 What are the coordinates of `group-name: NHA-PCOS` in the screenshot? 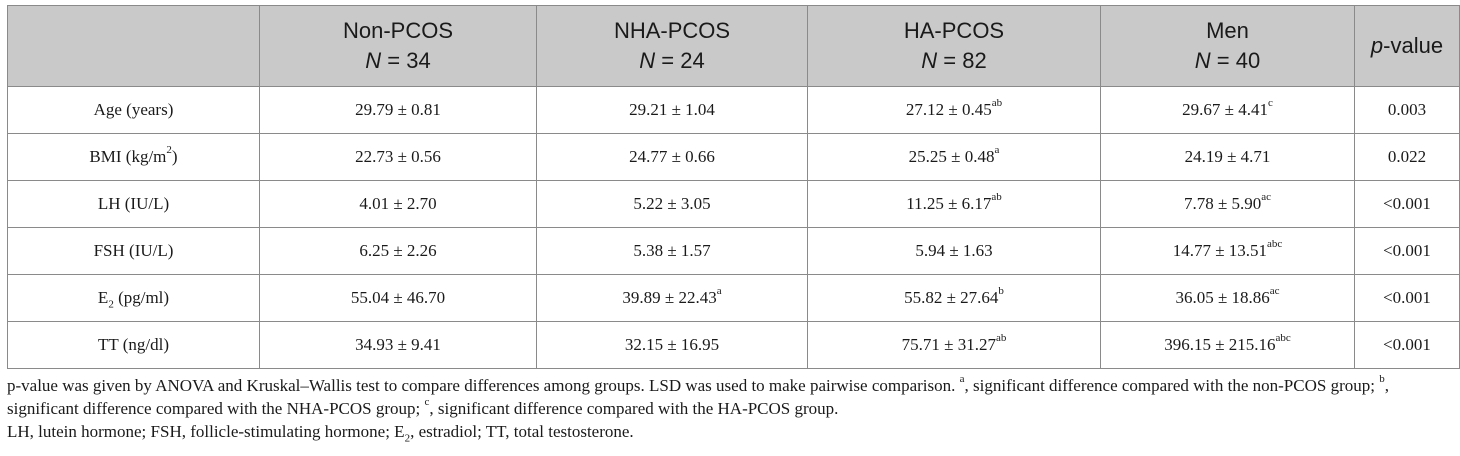 It's located at (672, 30).